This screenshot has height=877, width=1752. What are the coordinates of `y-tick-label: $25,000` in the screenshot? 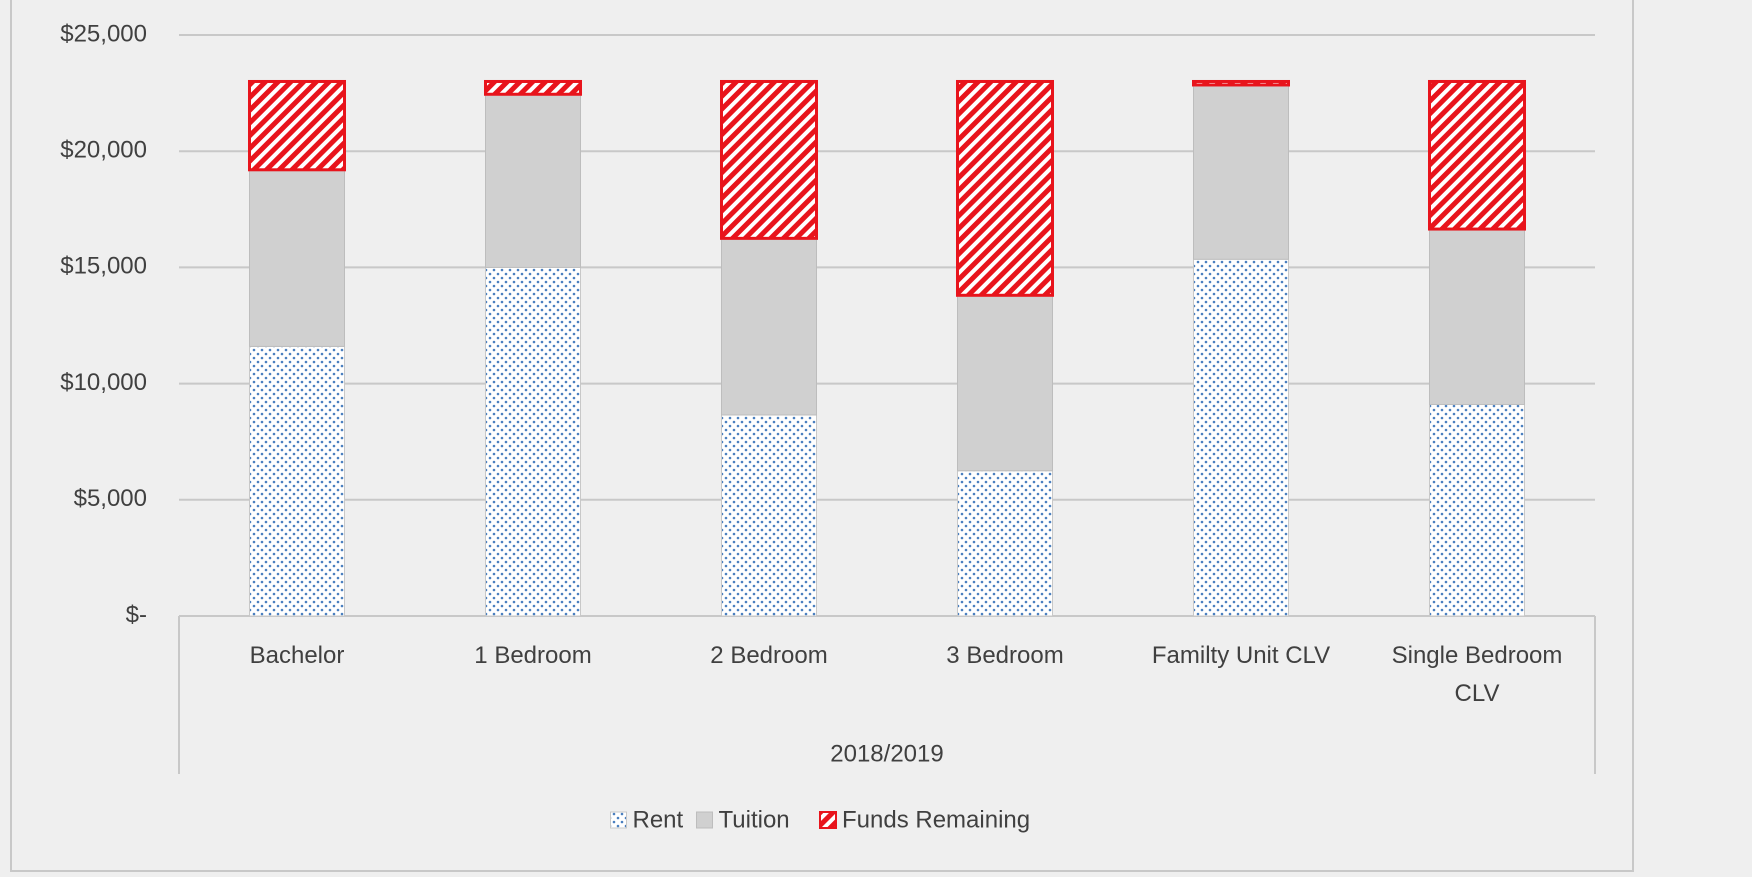 It's located at (103, 33).